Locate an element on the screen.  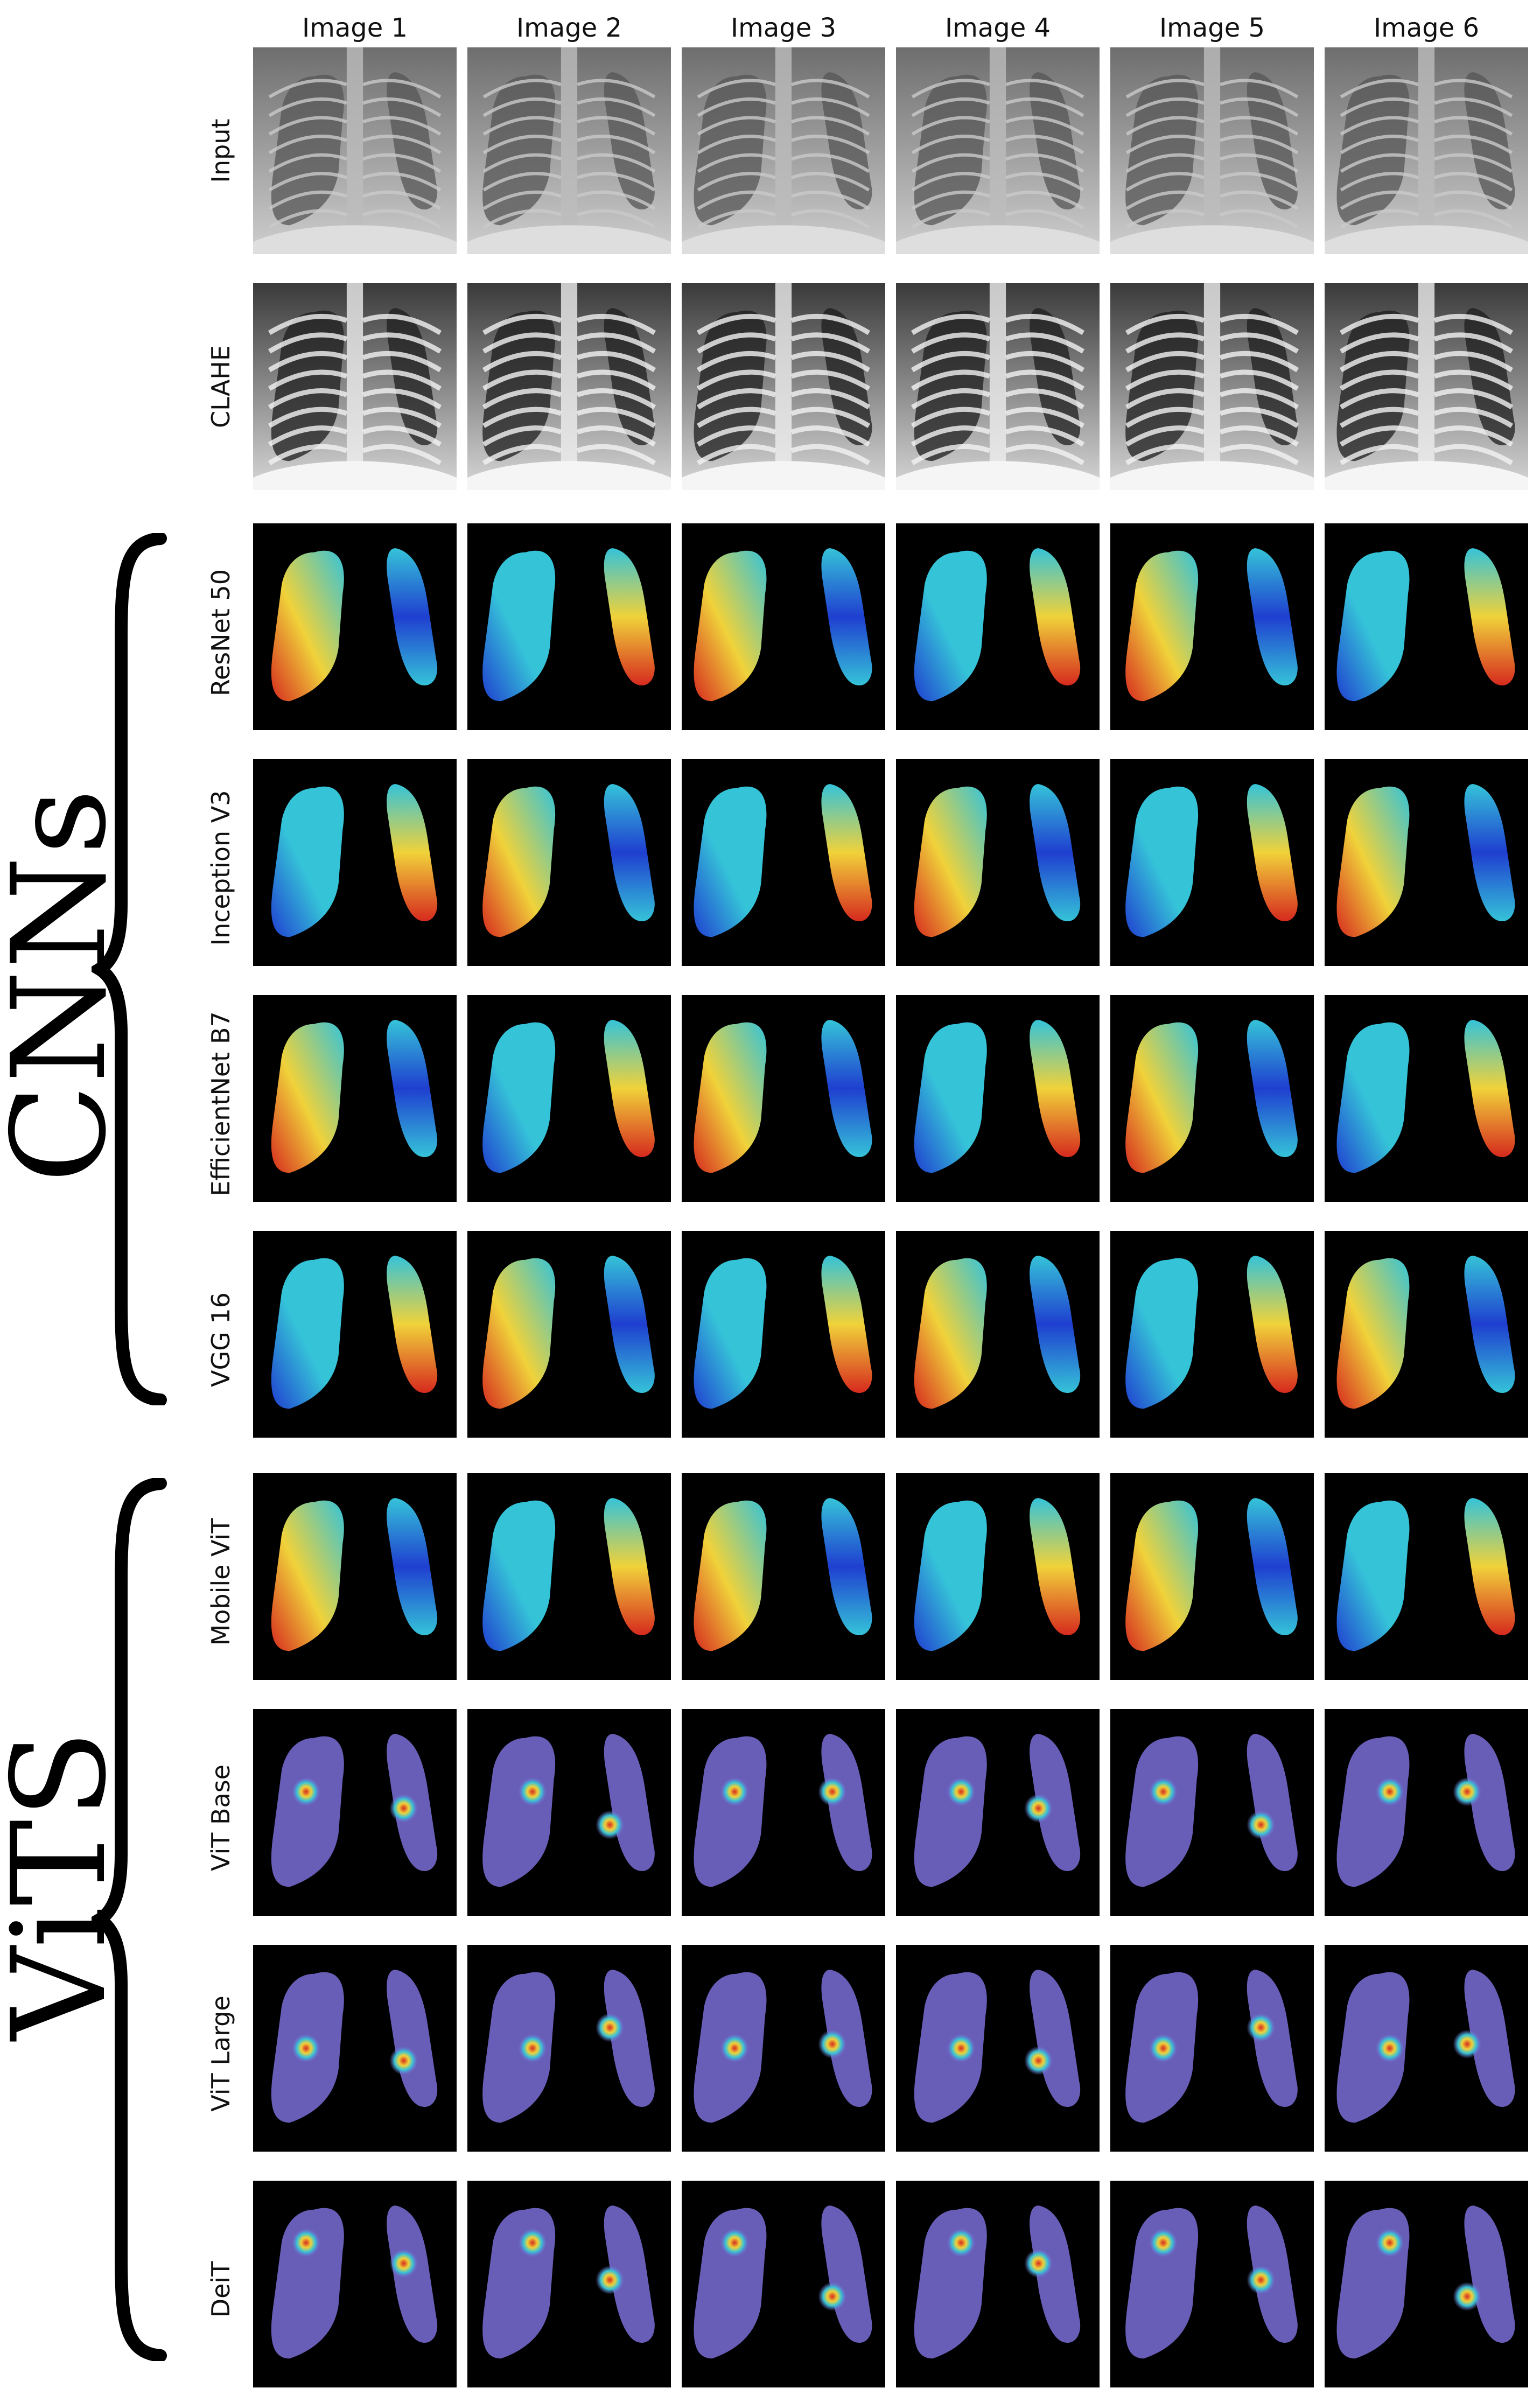
column-label-3: Image 3 is located at coordinates (783, 28).